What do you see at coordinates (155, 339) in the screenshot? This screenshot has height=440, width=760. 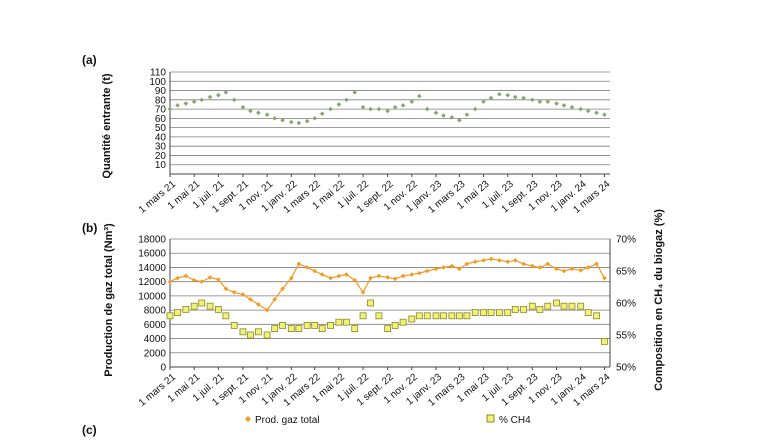 I see `gas-y-tick-label: 4000` at bounding box center [155, 339].